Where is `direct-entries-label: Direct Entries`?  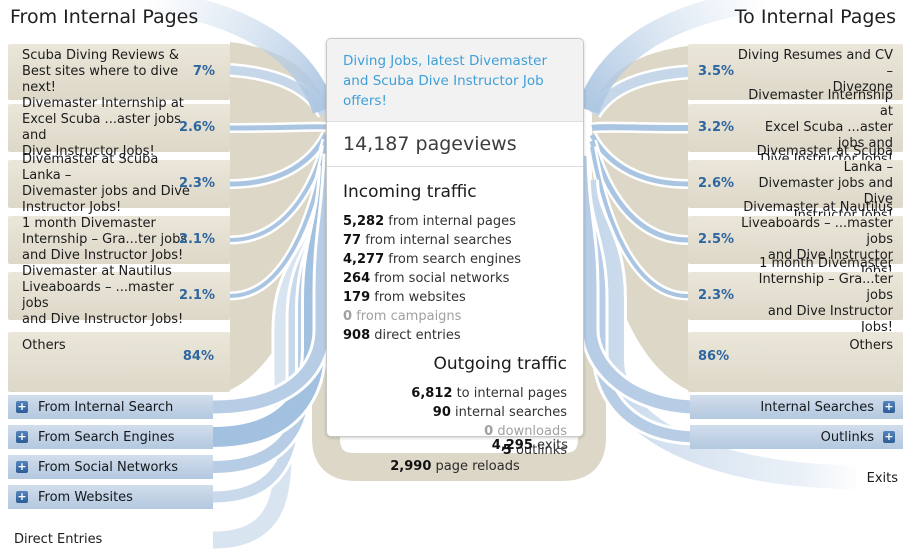
direct-entries-label: Direct Entries is located at coordinates (58, 539).